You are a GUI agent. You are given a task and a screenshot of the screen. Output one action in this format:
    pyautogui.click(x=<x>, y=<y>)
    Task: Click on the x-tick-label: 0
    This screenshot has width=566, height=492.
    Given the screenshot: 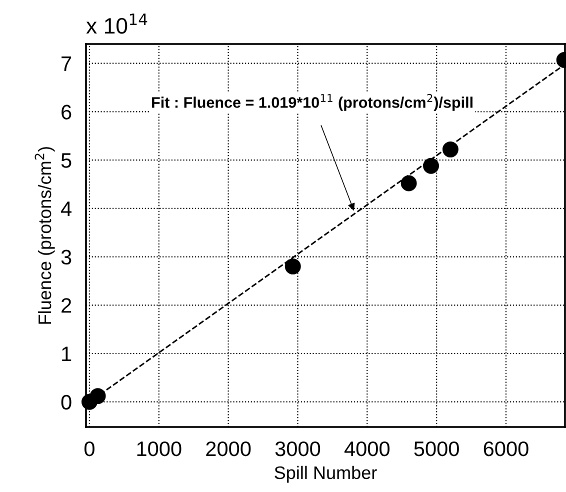 What is the action you would take?
    pyautogui.click(x=89, y=448)
    